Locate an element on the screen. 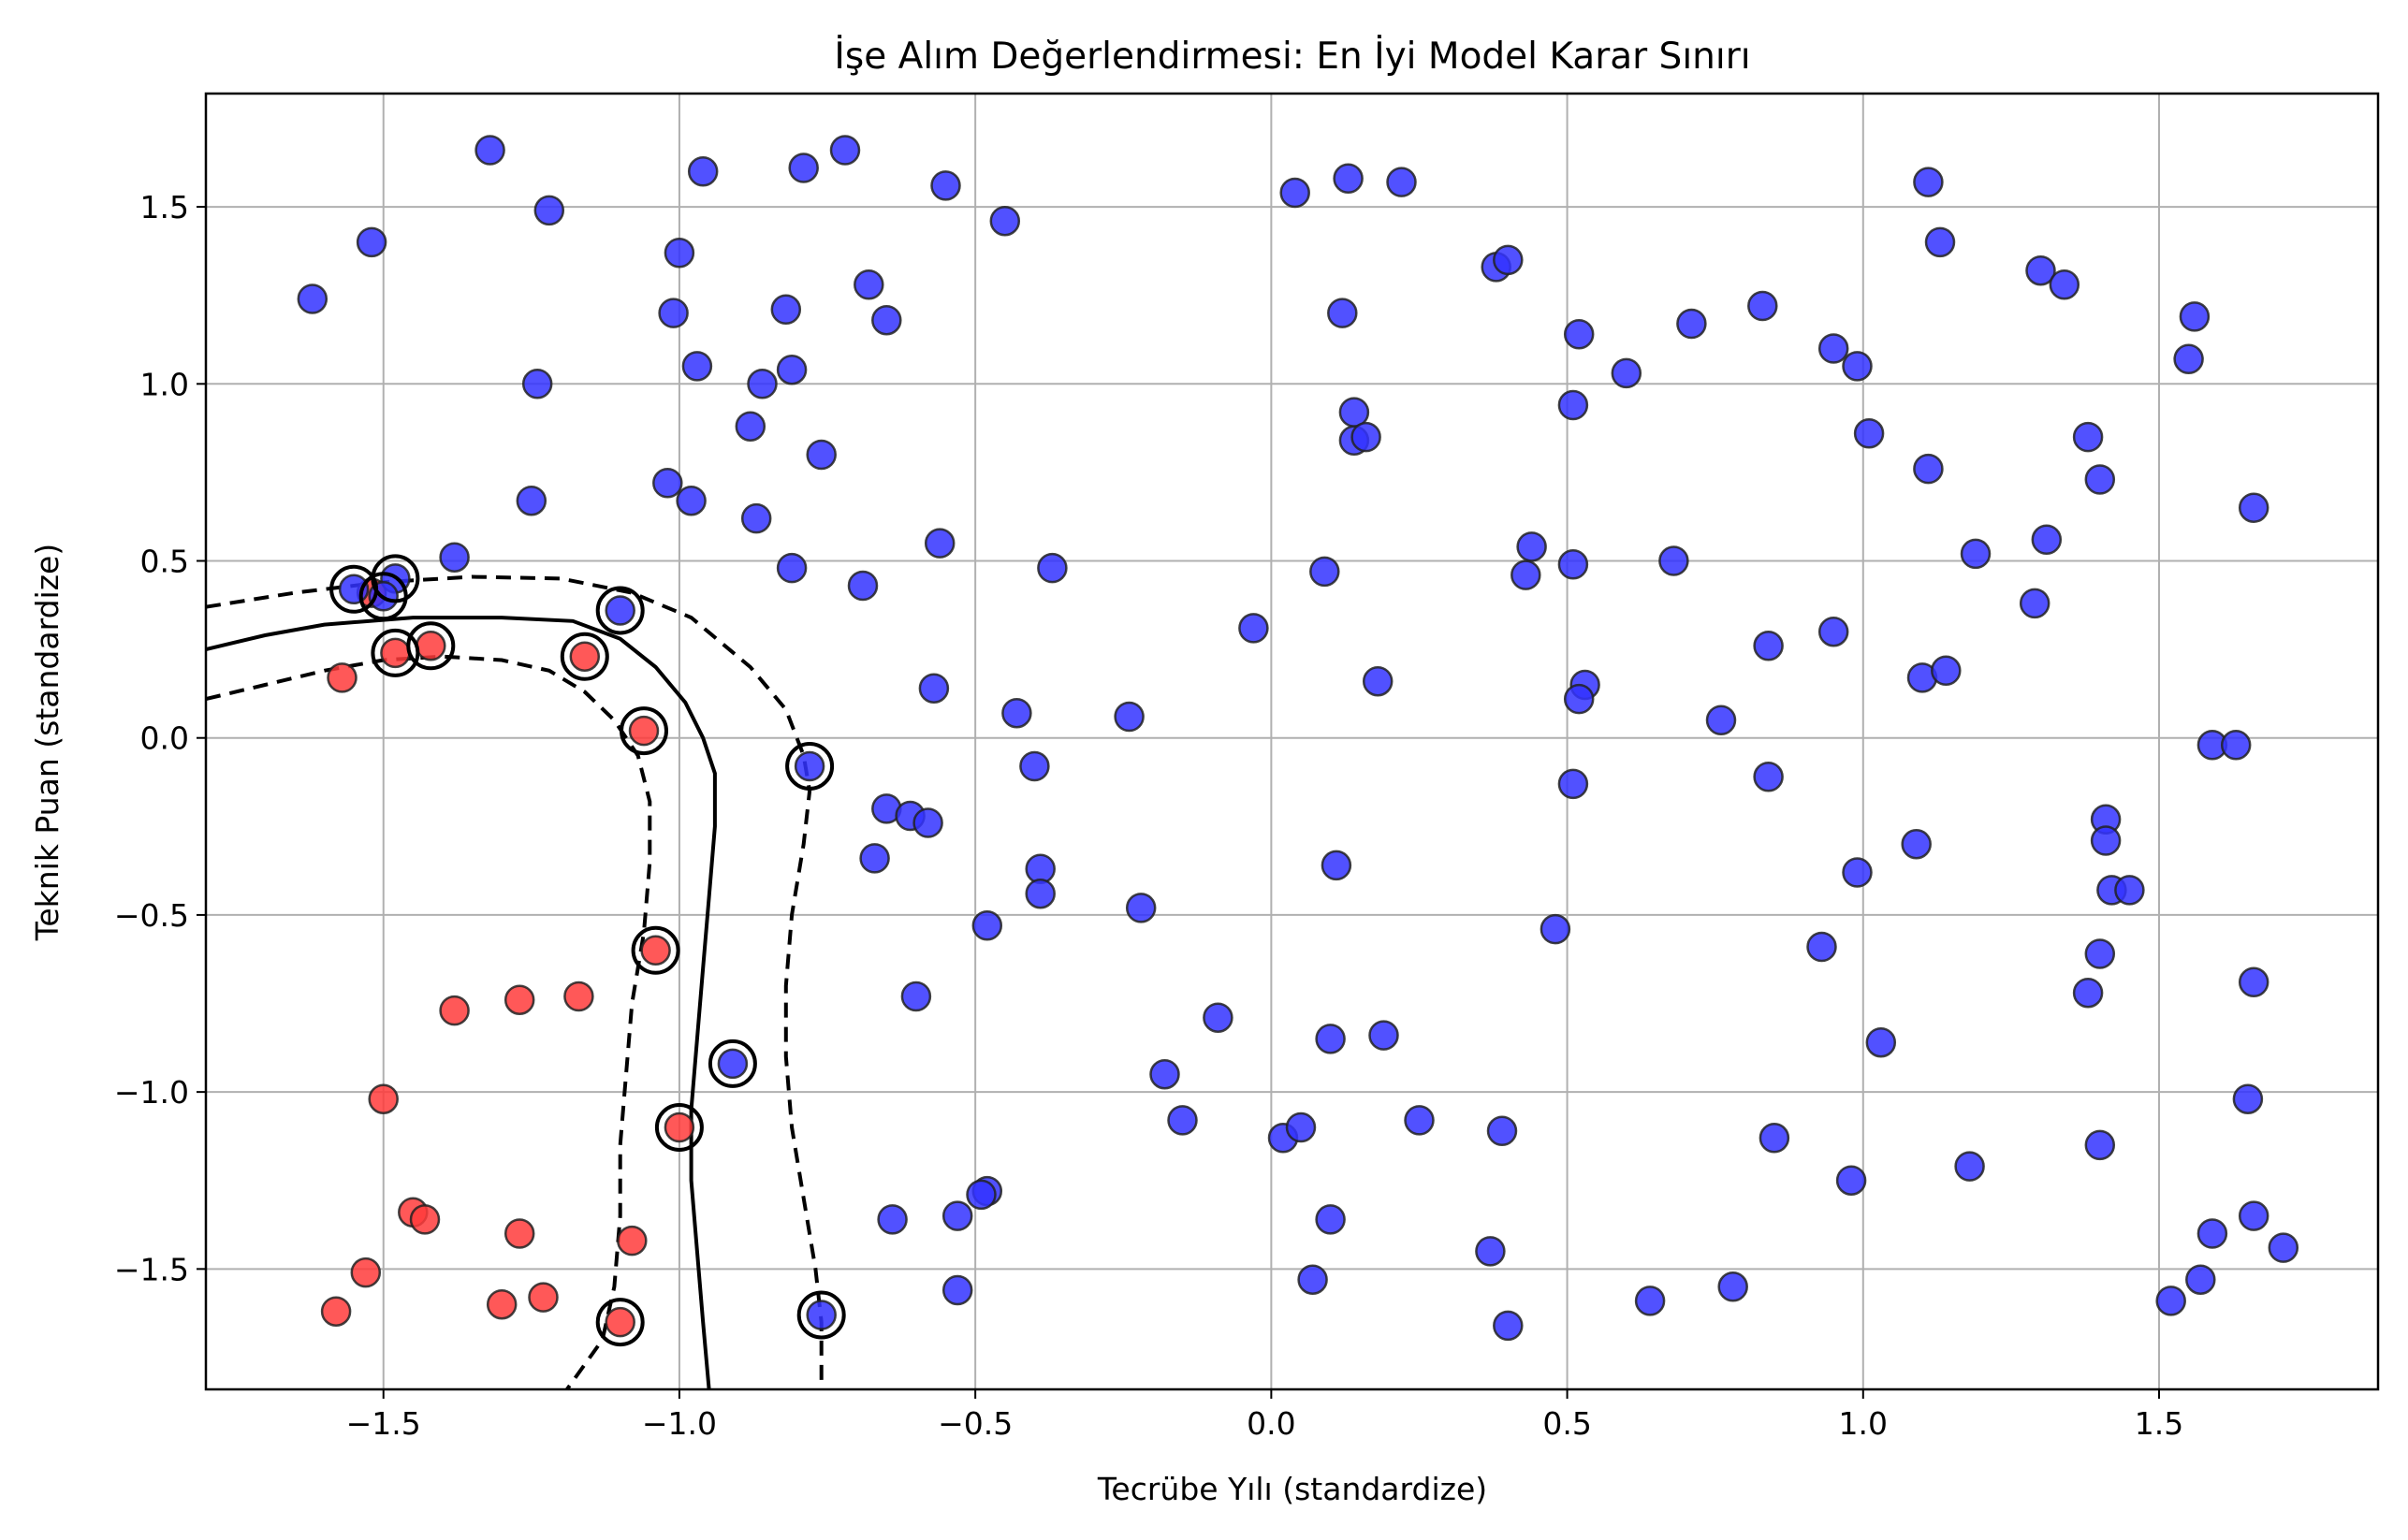  y-tick-label: −1.0 is located at coordinates (151, 1093).